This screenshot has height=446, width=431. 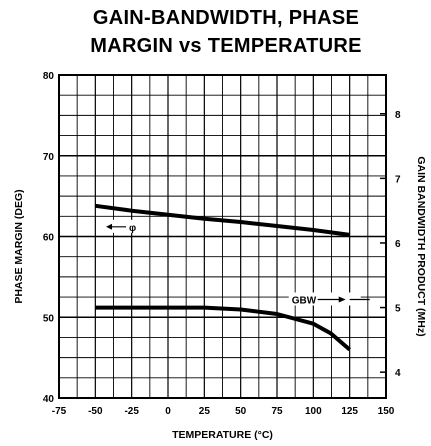 I want to click on series-line-gbw, so click(x=223, y=328).